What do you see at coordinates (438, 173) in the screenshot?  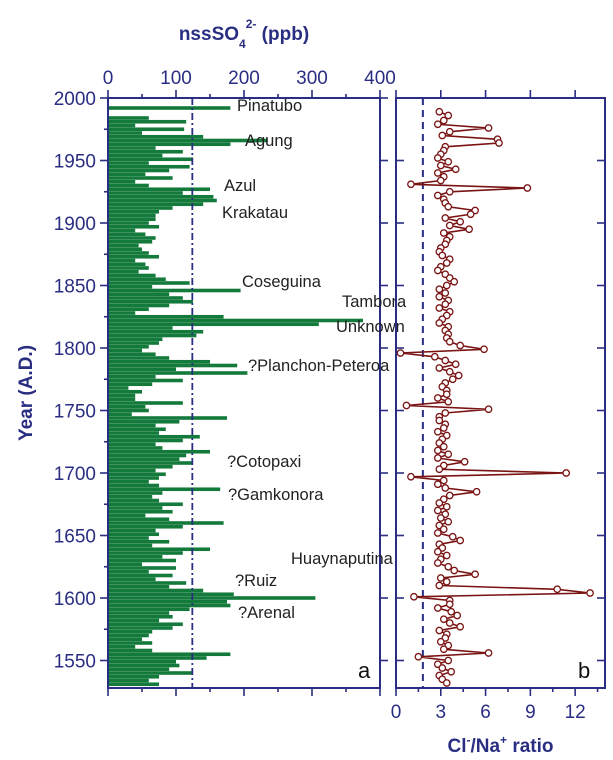 I see `ratio-point-1940` at bounding box center [438, 173].